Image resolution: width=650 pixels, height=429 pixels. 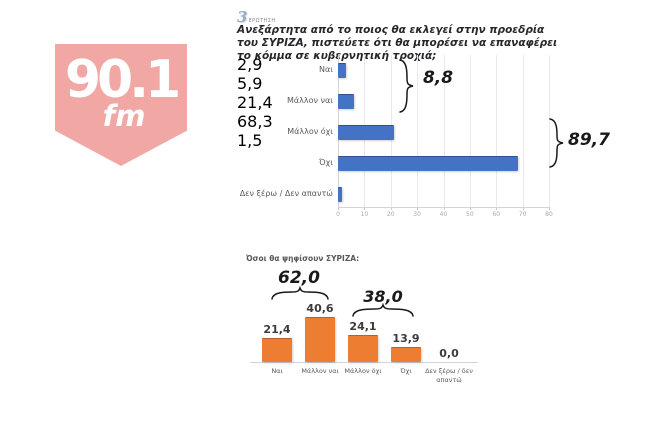 What do you see at coordinates (449, 375) in the screenshot?
I see `category-label: Δεν ξέρω / δεν απαντώ` at bounding box center [449, 375].